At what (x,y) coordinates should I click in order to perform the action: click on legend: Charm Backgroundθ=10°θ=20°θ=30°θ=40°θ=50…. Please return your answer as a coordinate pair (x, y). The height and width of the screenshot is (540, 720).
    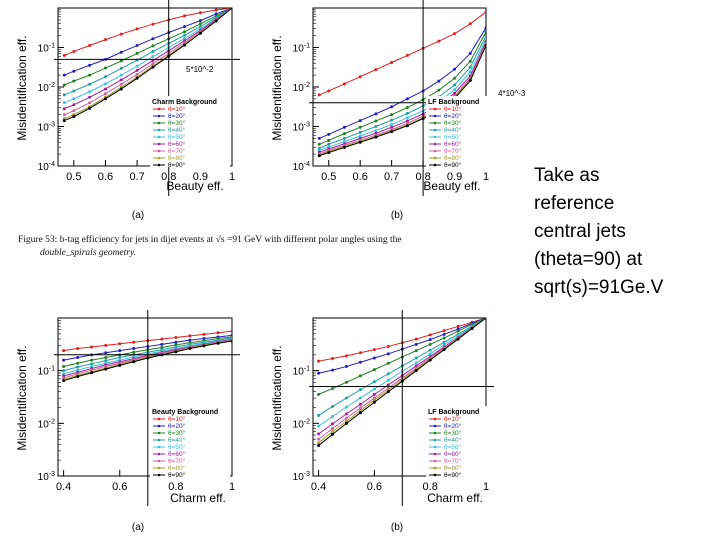
    Looking at the image, I should click on (190, 132).